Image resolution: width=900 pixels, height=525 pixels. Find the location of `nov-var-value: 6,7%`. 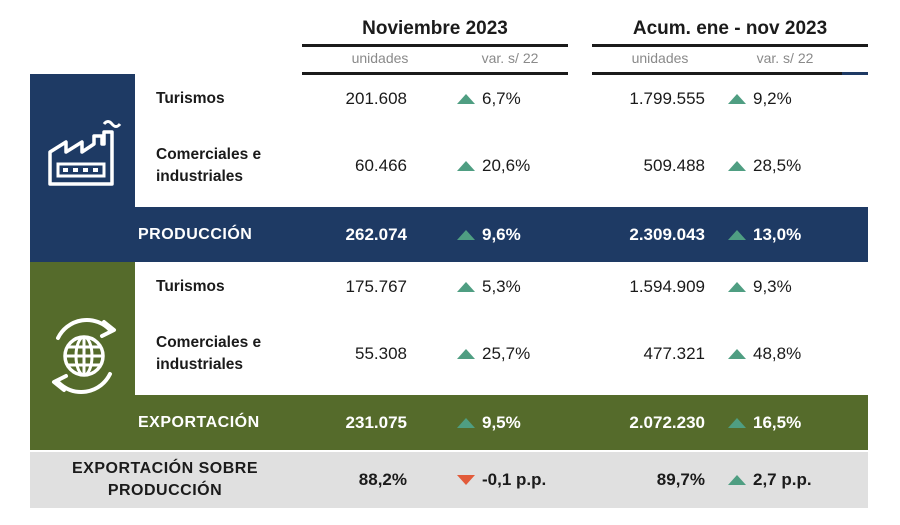

nov-var-value: 6,7% is located at coordinates (501, 98).